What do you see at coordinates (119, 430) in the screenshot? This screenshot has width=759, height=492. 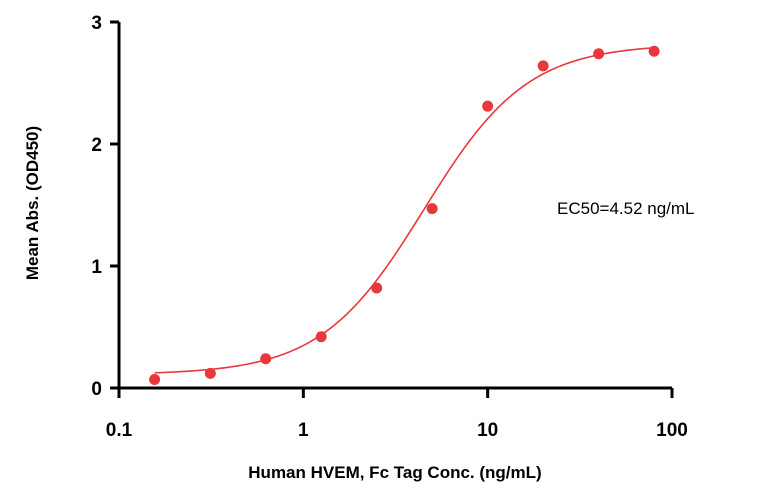 I see `x-tick-label: 0.1` at bounding box center [119, 430].